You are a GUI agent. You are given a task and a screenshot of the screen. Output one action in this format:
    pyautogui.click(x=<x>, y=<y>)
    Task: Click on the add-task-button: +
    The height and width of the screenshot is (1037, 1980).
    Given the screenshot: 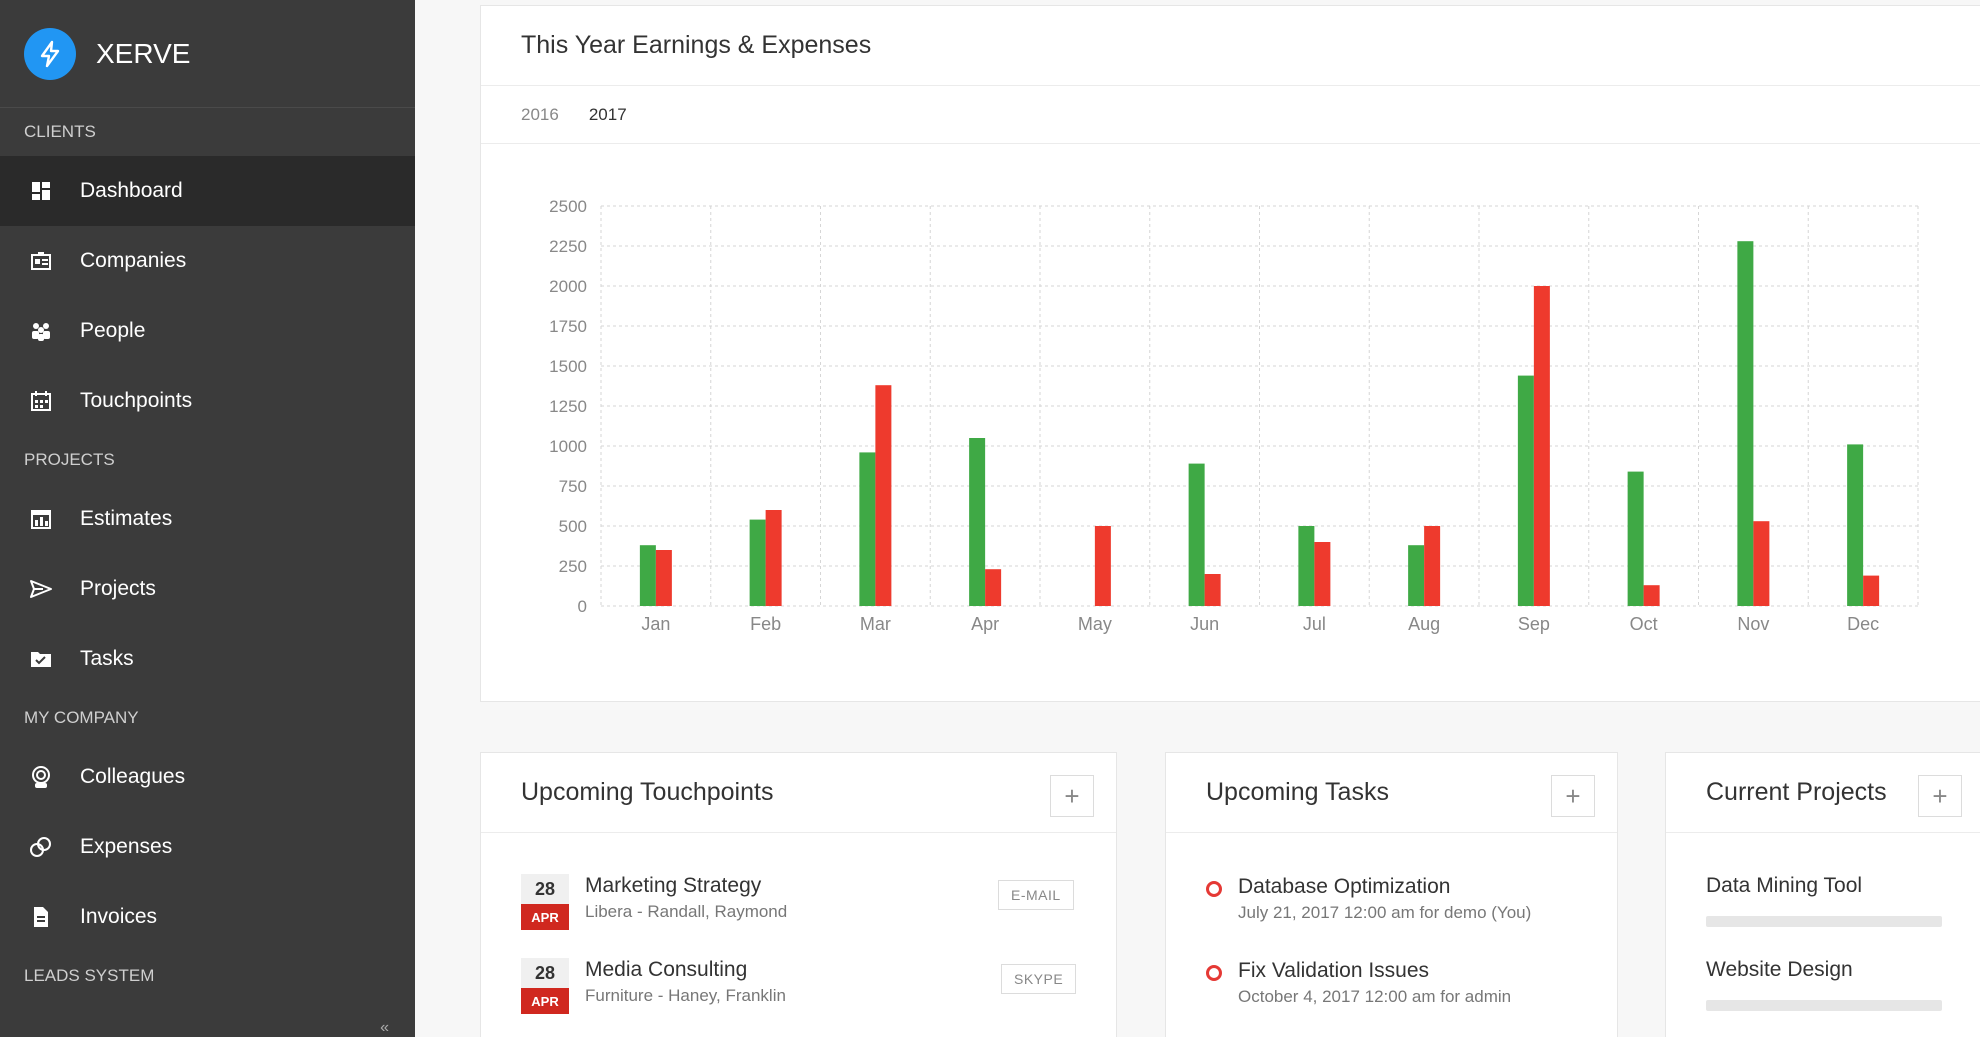 What is the action you would take?
    pyautogui.click(x=1573, y=796)
    